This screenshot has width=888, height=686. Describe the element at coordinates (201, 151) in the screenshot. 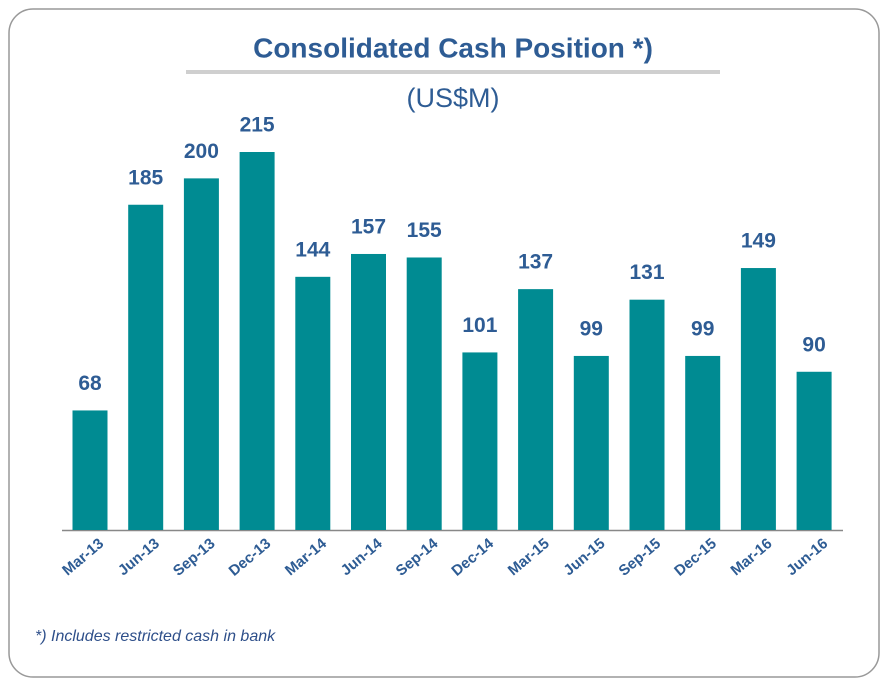

I see `value-label: 200` at that location.